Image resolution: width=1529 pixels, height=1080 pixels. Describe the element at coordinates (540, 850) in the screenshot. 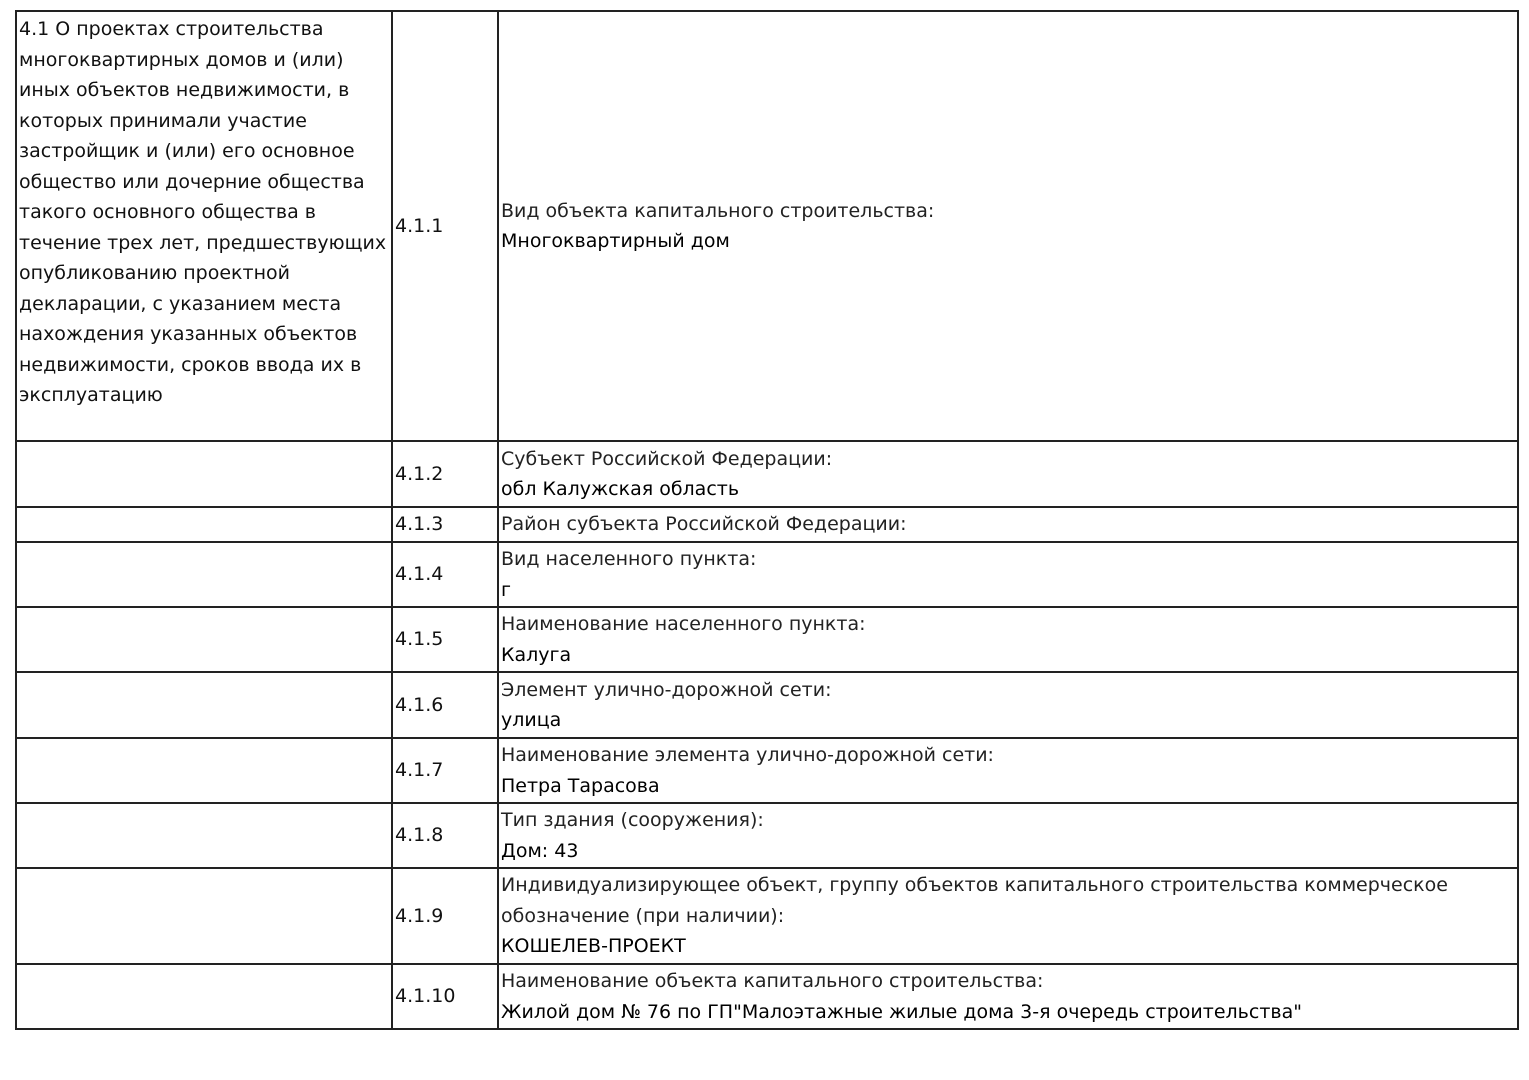

I see `item-value: Дом: 43` at that location.